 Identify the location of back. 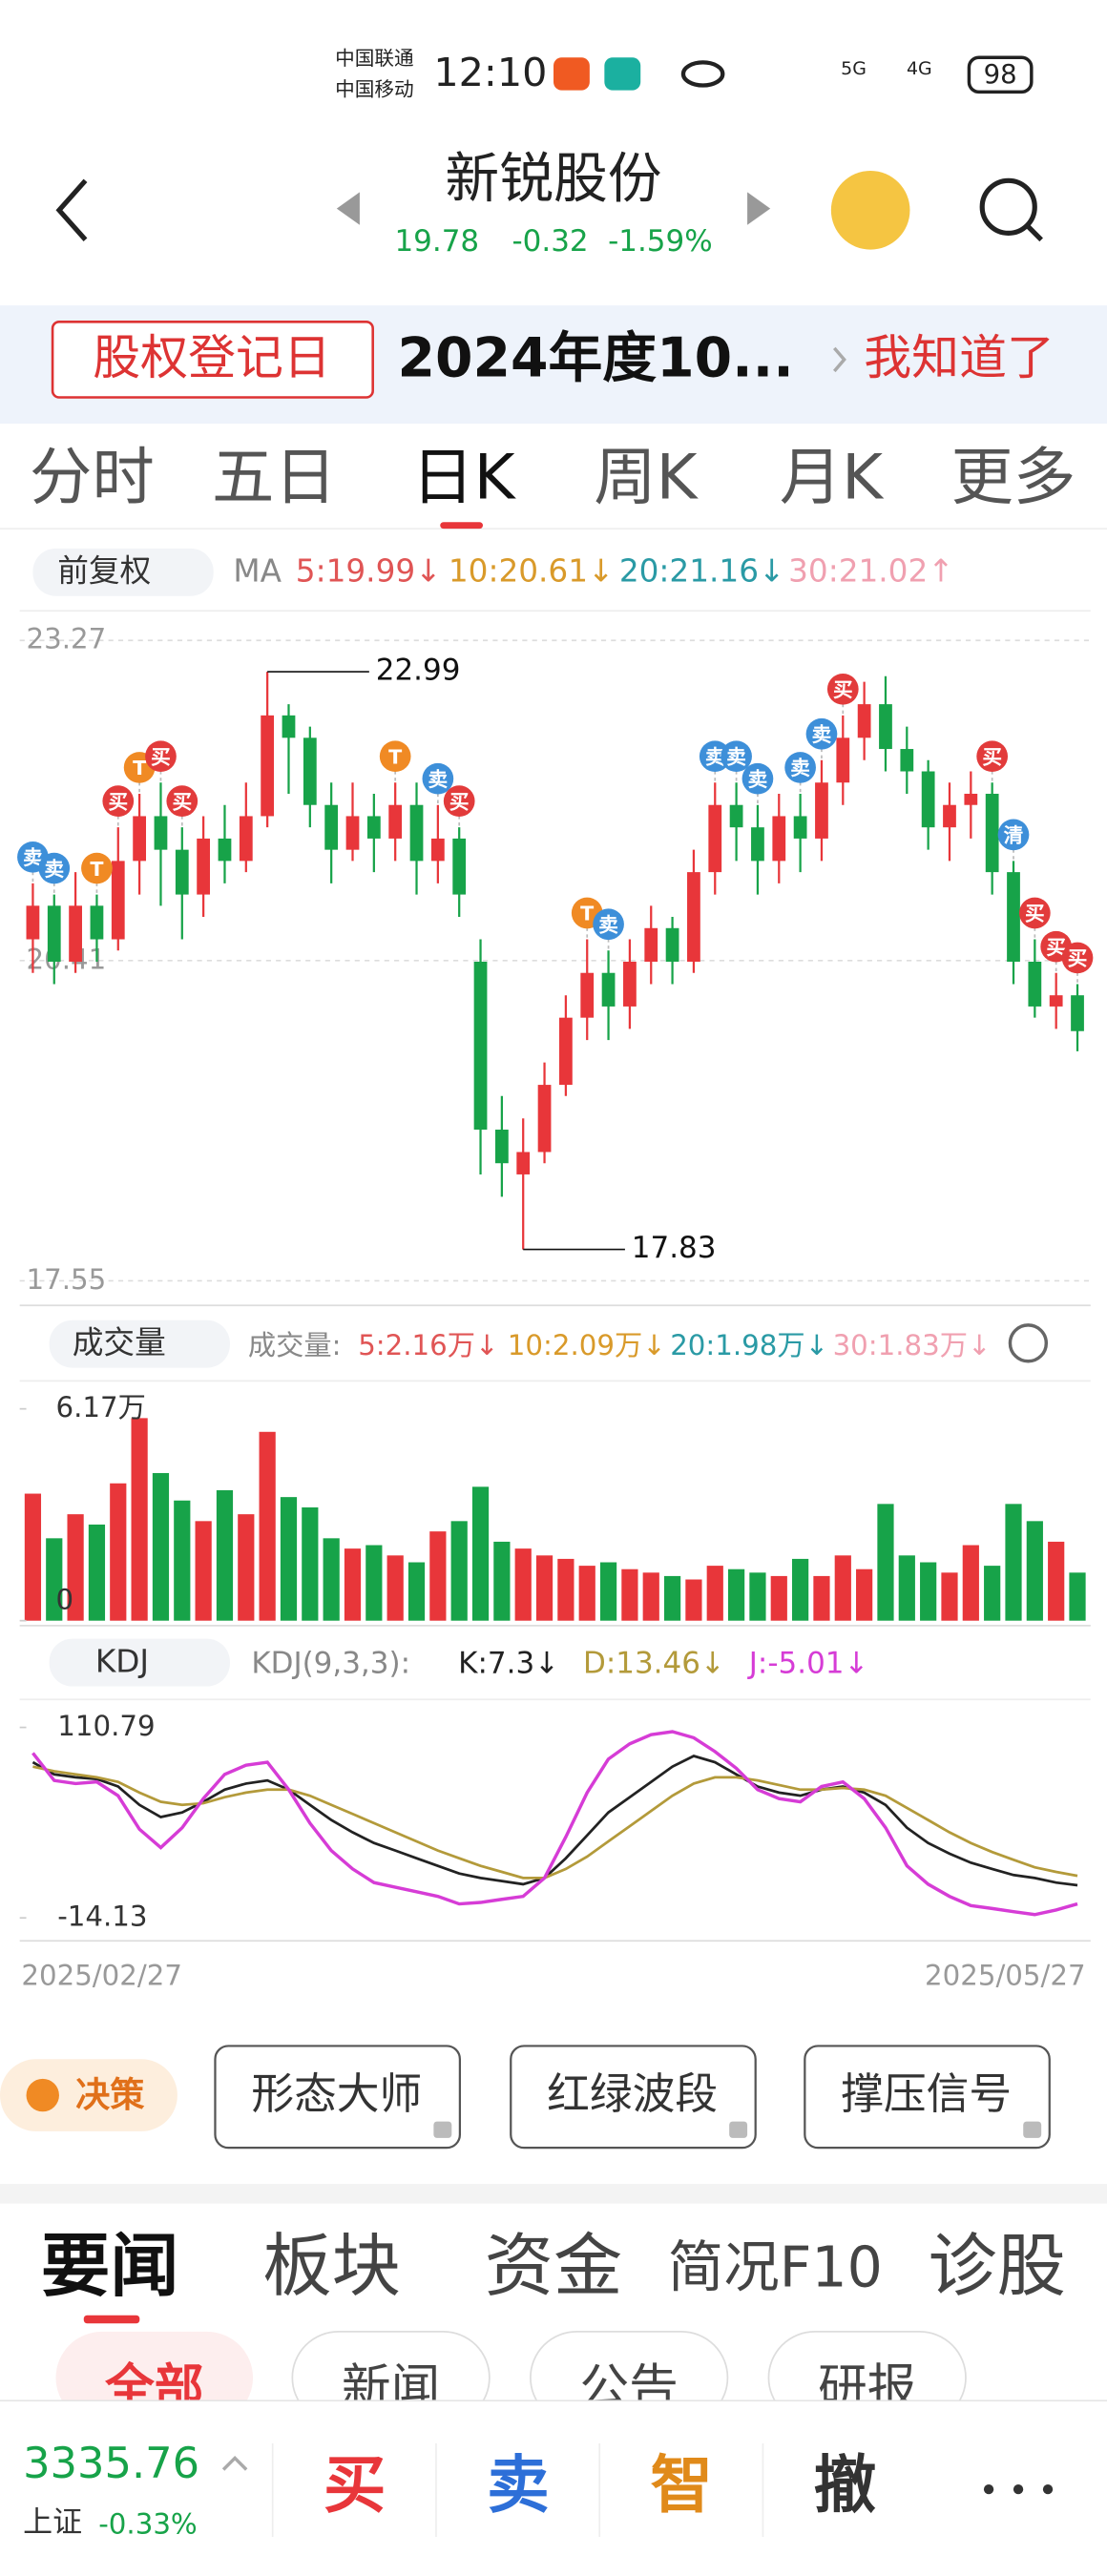
(72, 209).